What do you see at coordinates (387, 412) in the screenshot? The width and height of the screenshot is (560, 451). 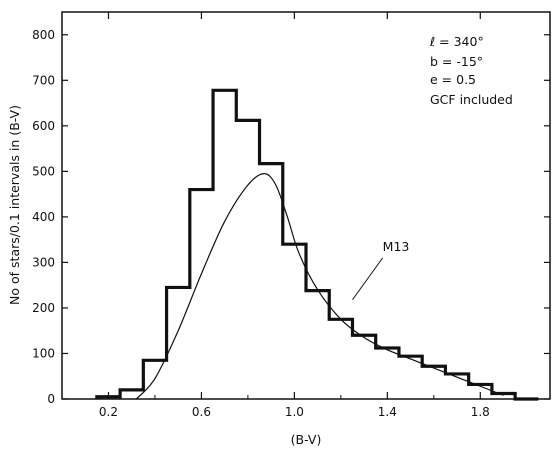 I see `x-tick-label: 1.4` at bounding box center [387, 412].